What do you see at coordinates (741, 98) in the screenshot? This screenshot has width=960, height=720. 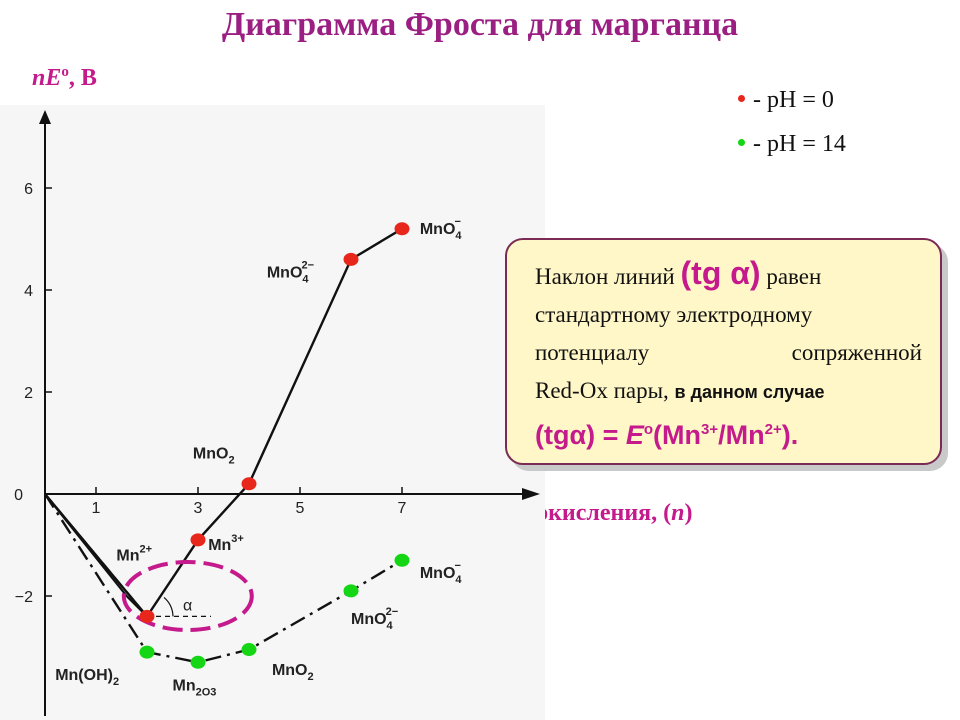 I see `legend-dot-red` at bounding box center [741, 98].